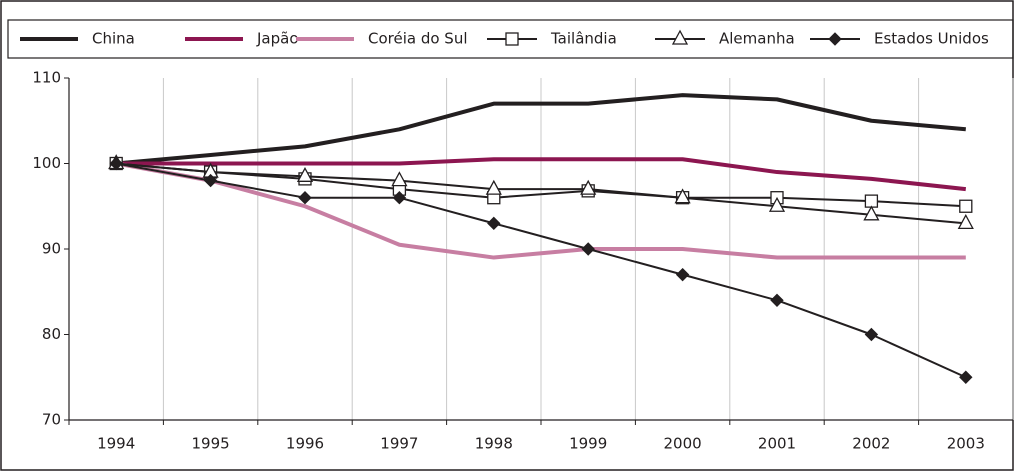 The image size is (1016, 475). Describe the element at coordinates (757, 39) in the screenshot. I see `legend-label: Alemanha` at that location.